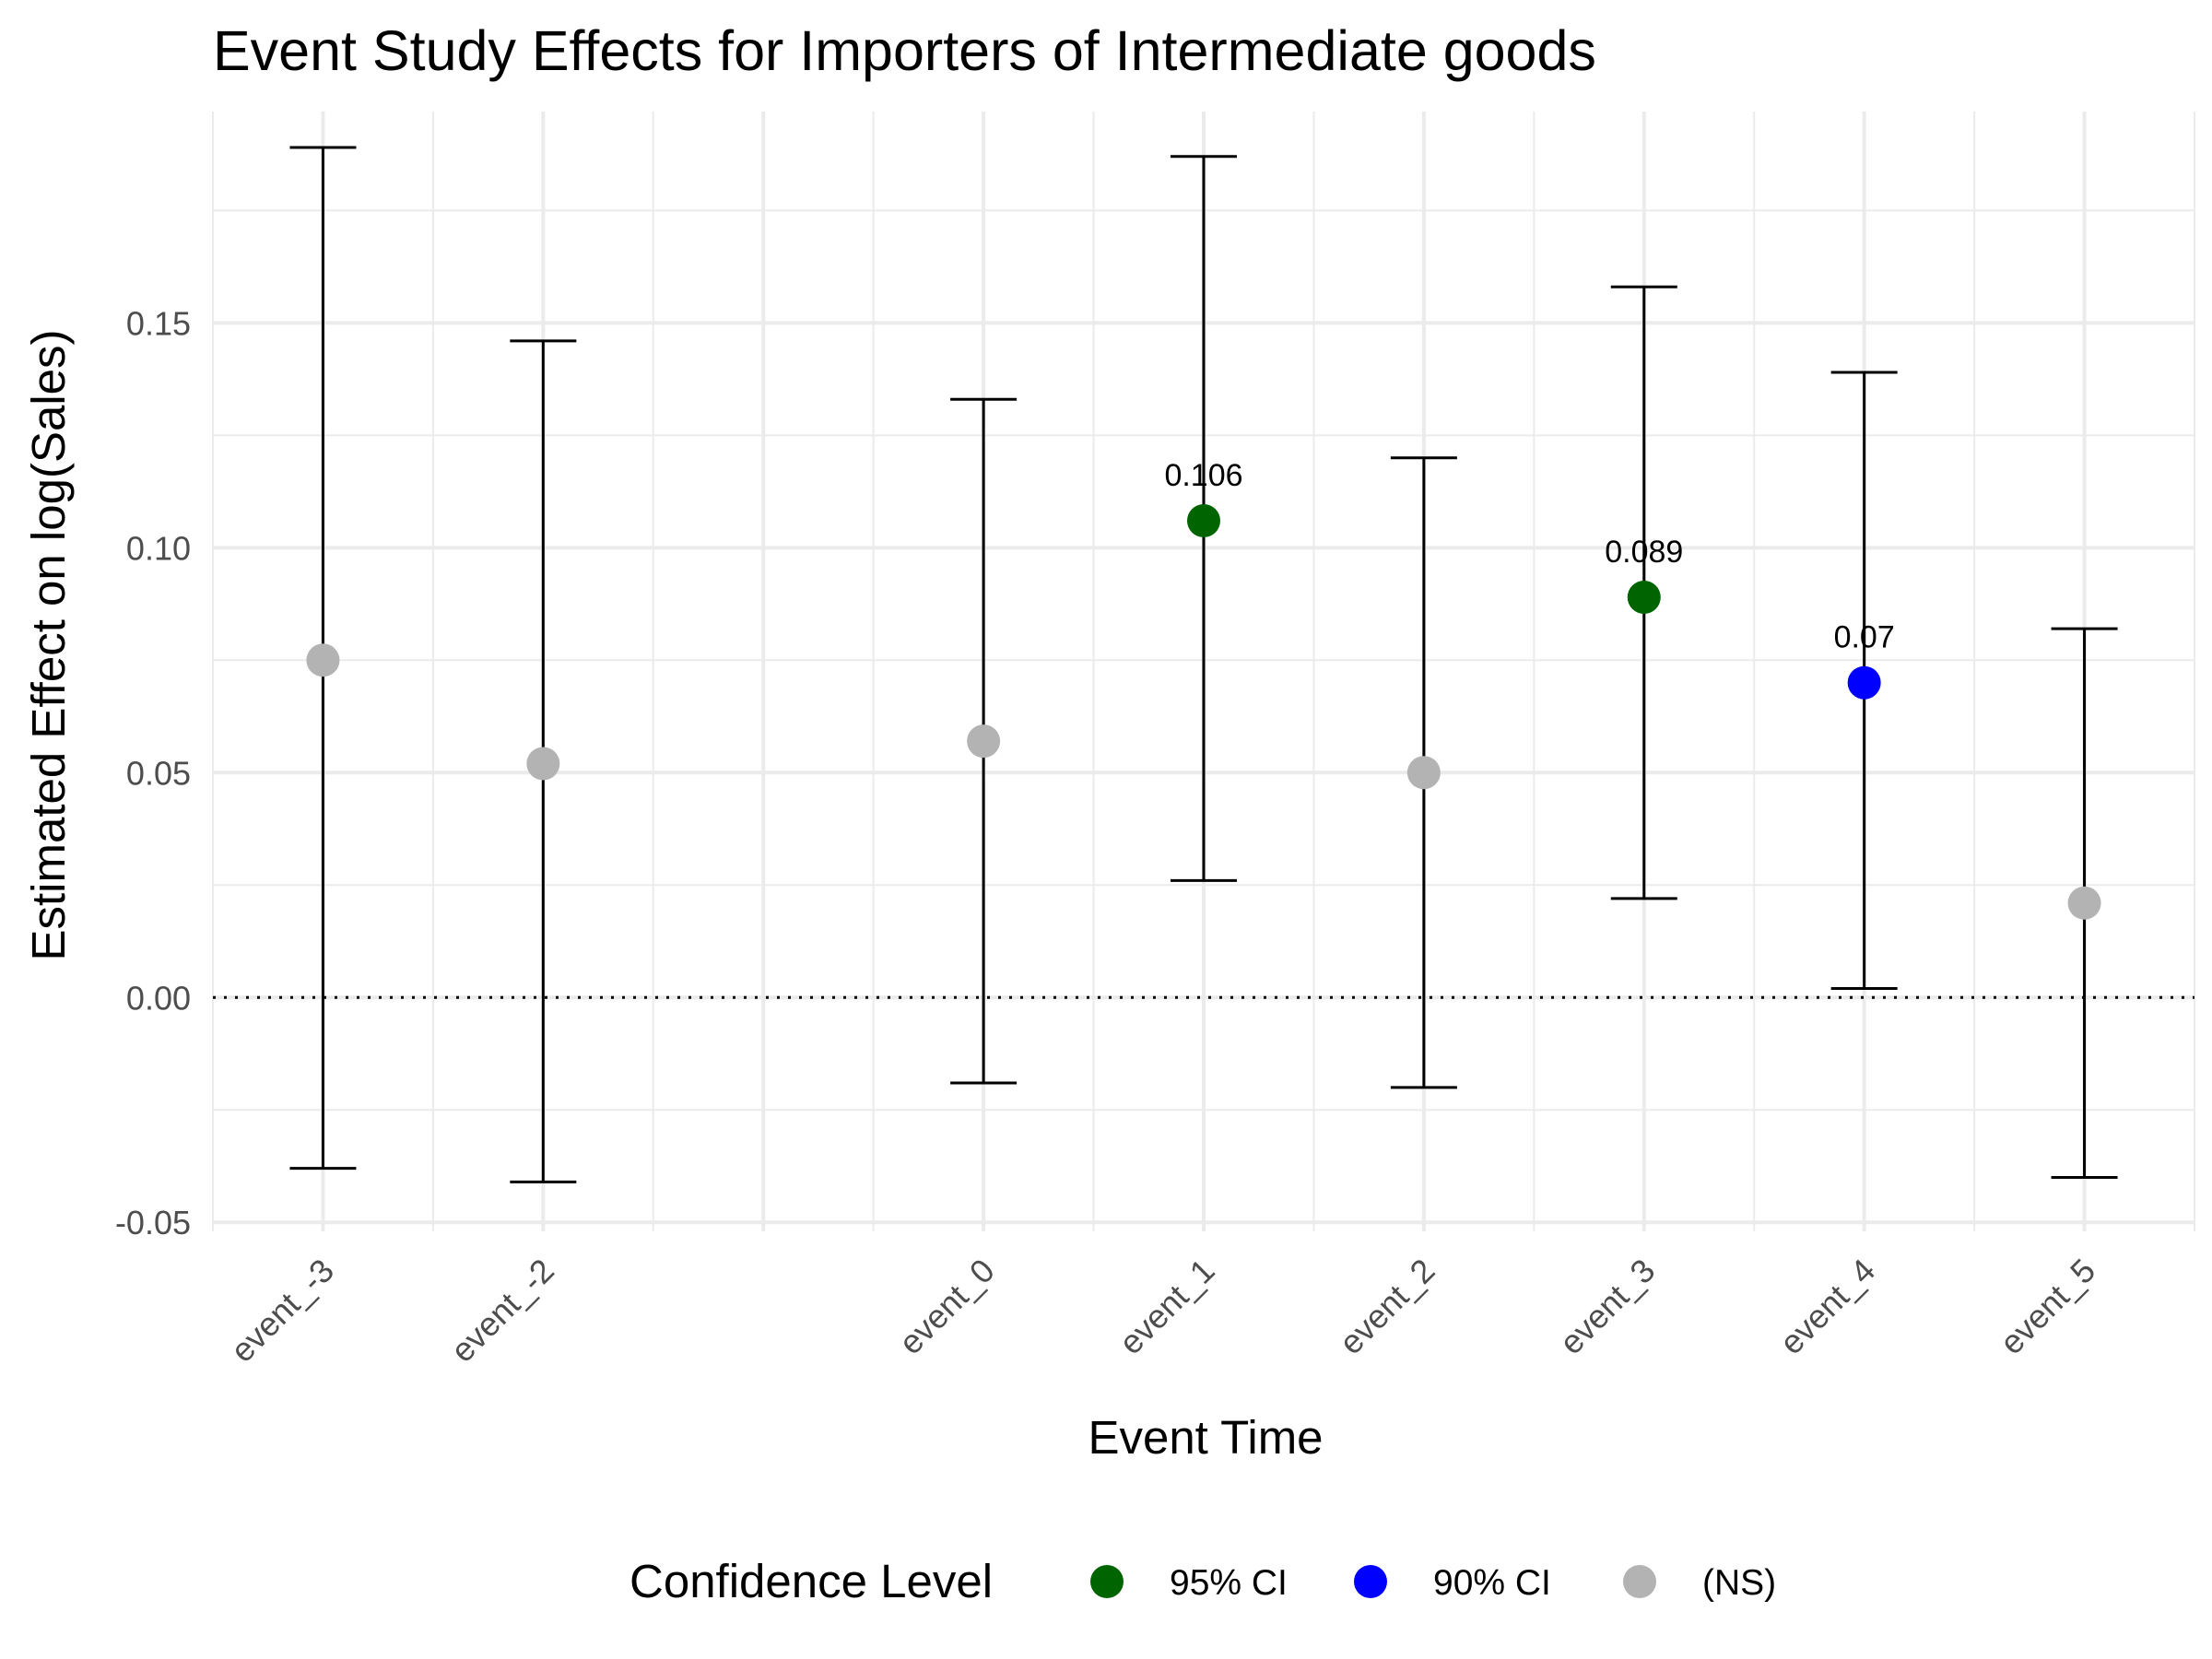 The width and height of the screenshot is (2212, 1659). I want to click on x-tick-label: event_-3, so click(282, 1311).